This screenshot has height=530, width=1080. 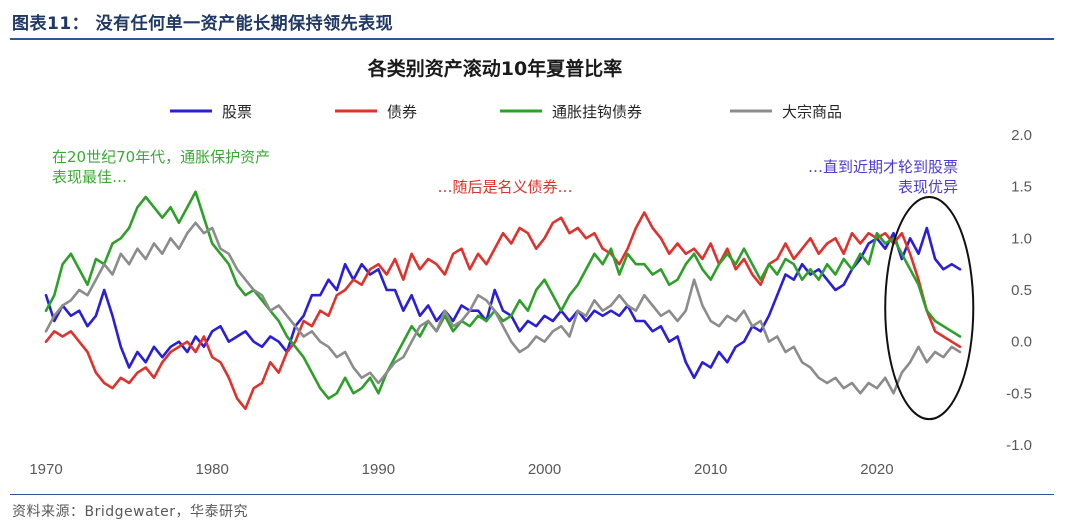 What do you see at coordinates (237, 112) in the screenshot?
I see `legend-label: 股票` at bounding box center [237, 112].